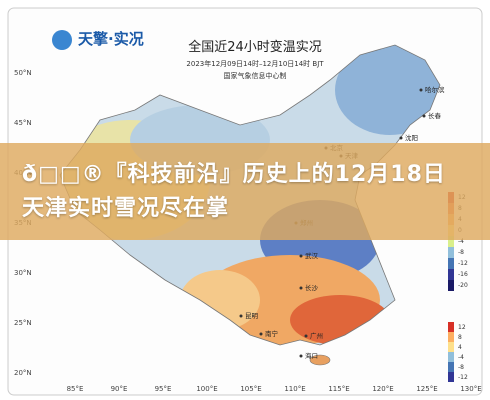  I want to click on lon-label: 100°E, so click(206, 389).